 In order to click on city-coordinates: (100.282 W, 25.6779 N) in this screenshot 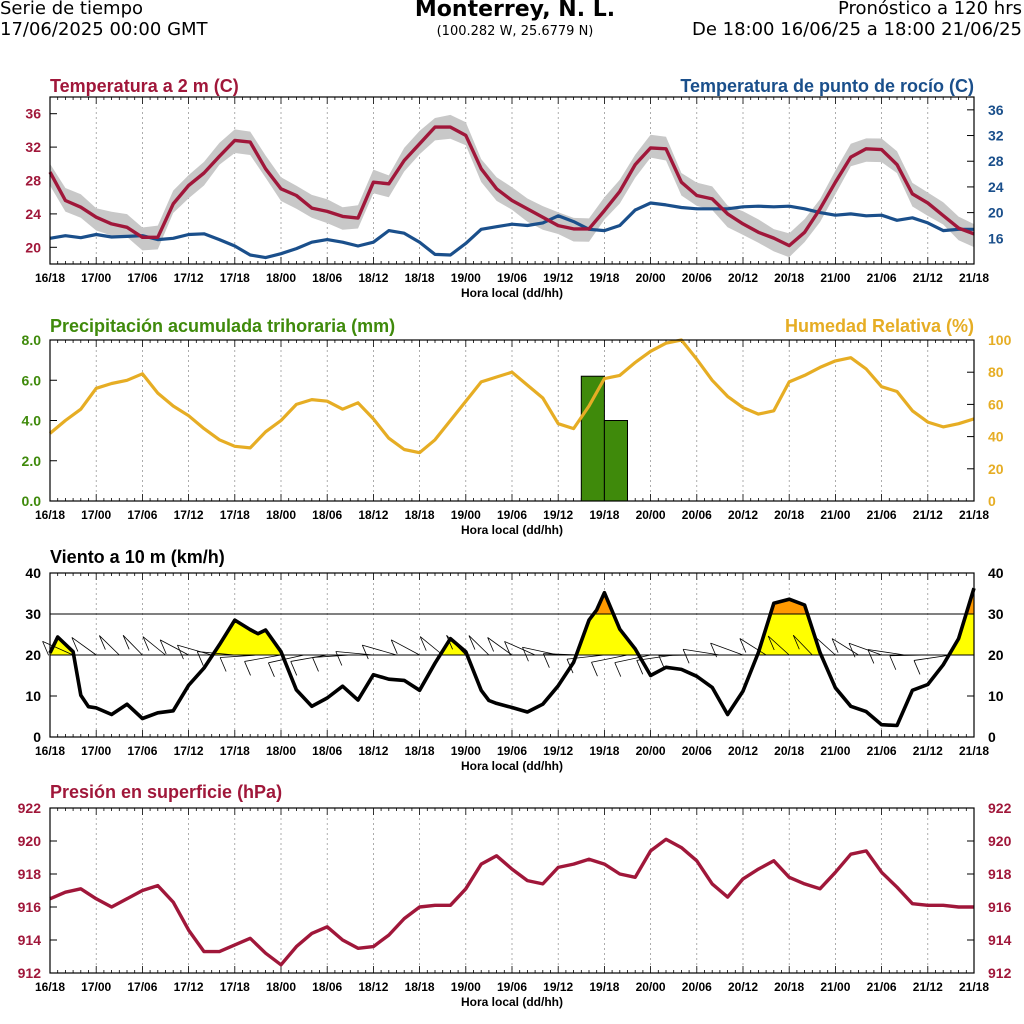, I will do `click(515, 31)`.